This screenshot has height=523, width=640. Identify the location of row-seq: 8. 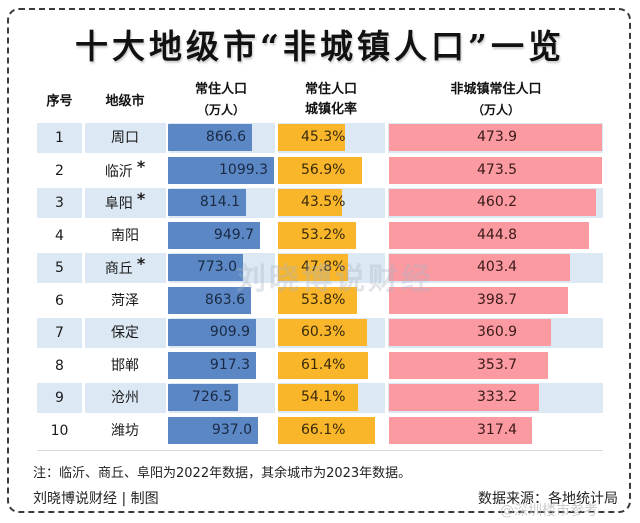
(59, 366).